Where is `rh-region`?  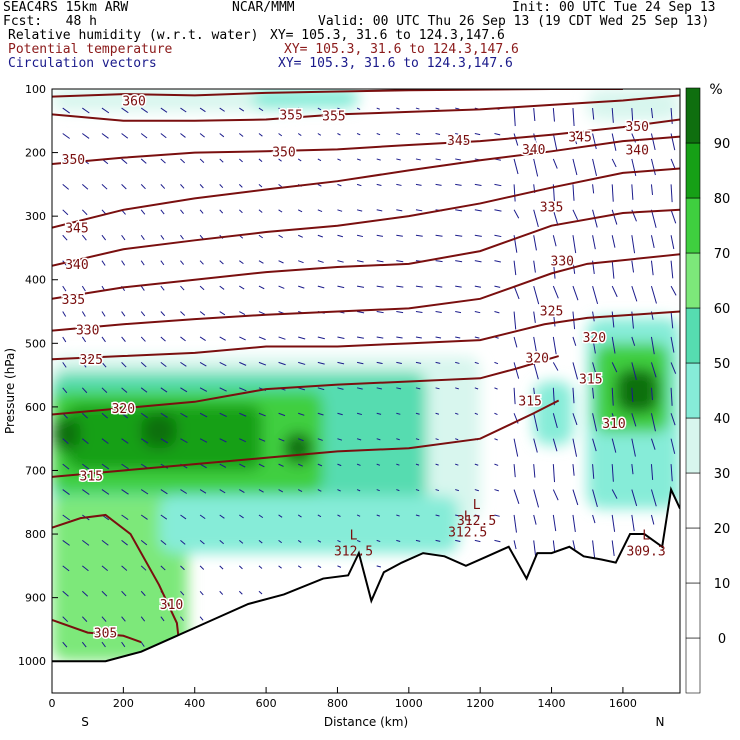 rh-region is located at coordinates (159, 431).